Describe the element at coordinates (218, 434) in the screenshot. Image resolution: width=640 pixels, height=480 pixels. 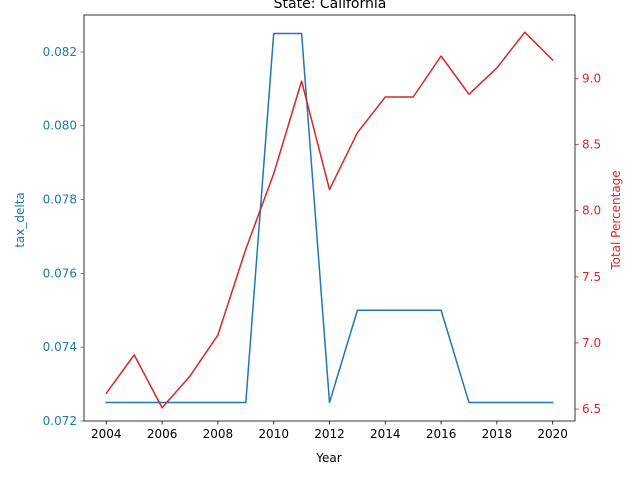
I see `x-tick-label: 2008` at that location.